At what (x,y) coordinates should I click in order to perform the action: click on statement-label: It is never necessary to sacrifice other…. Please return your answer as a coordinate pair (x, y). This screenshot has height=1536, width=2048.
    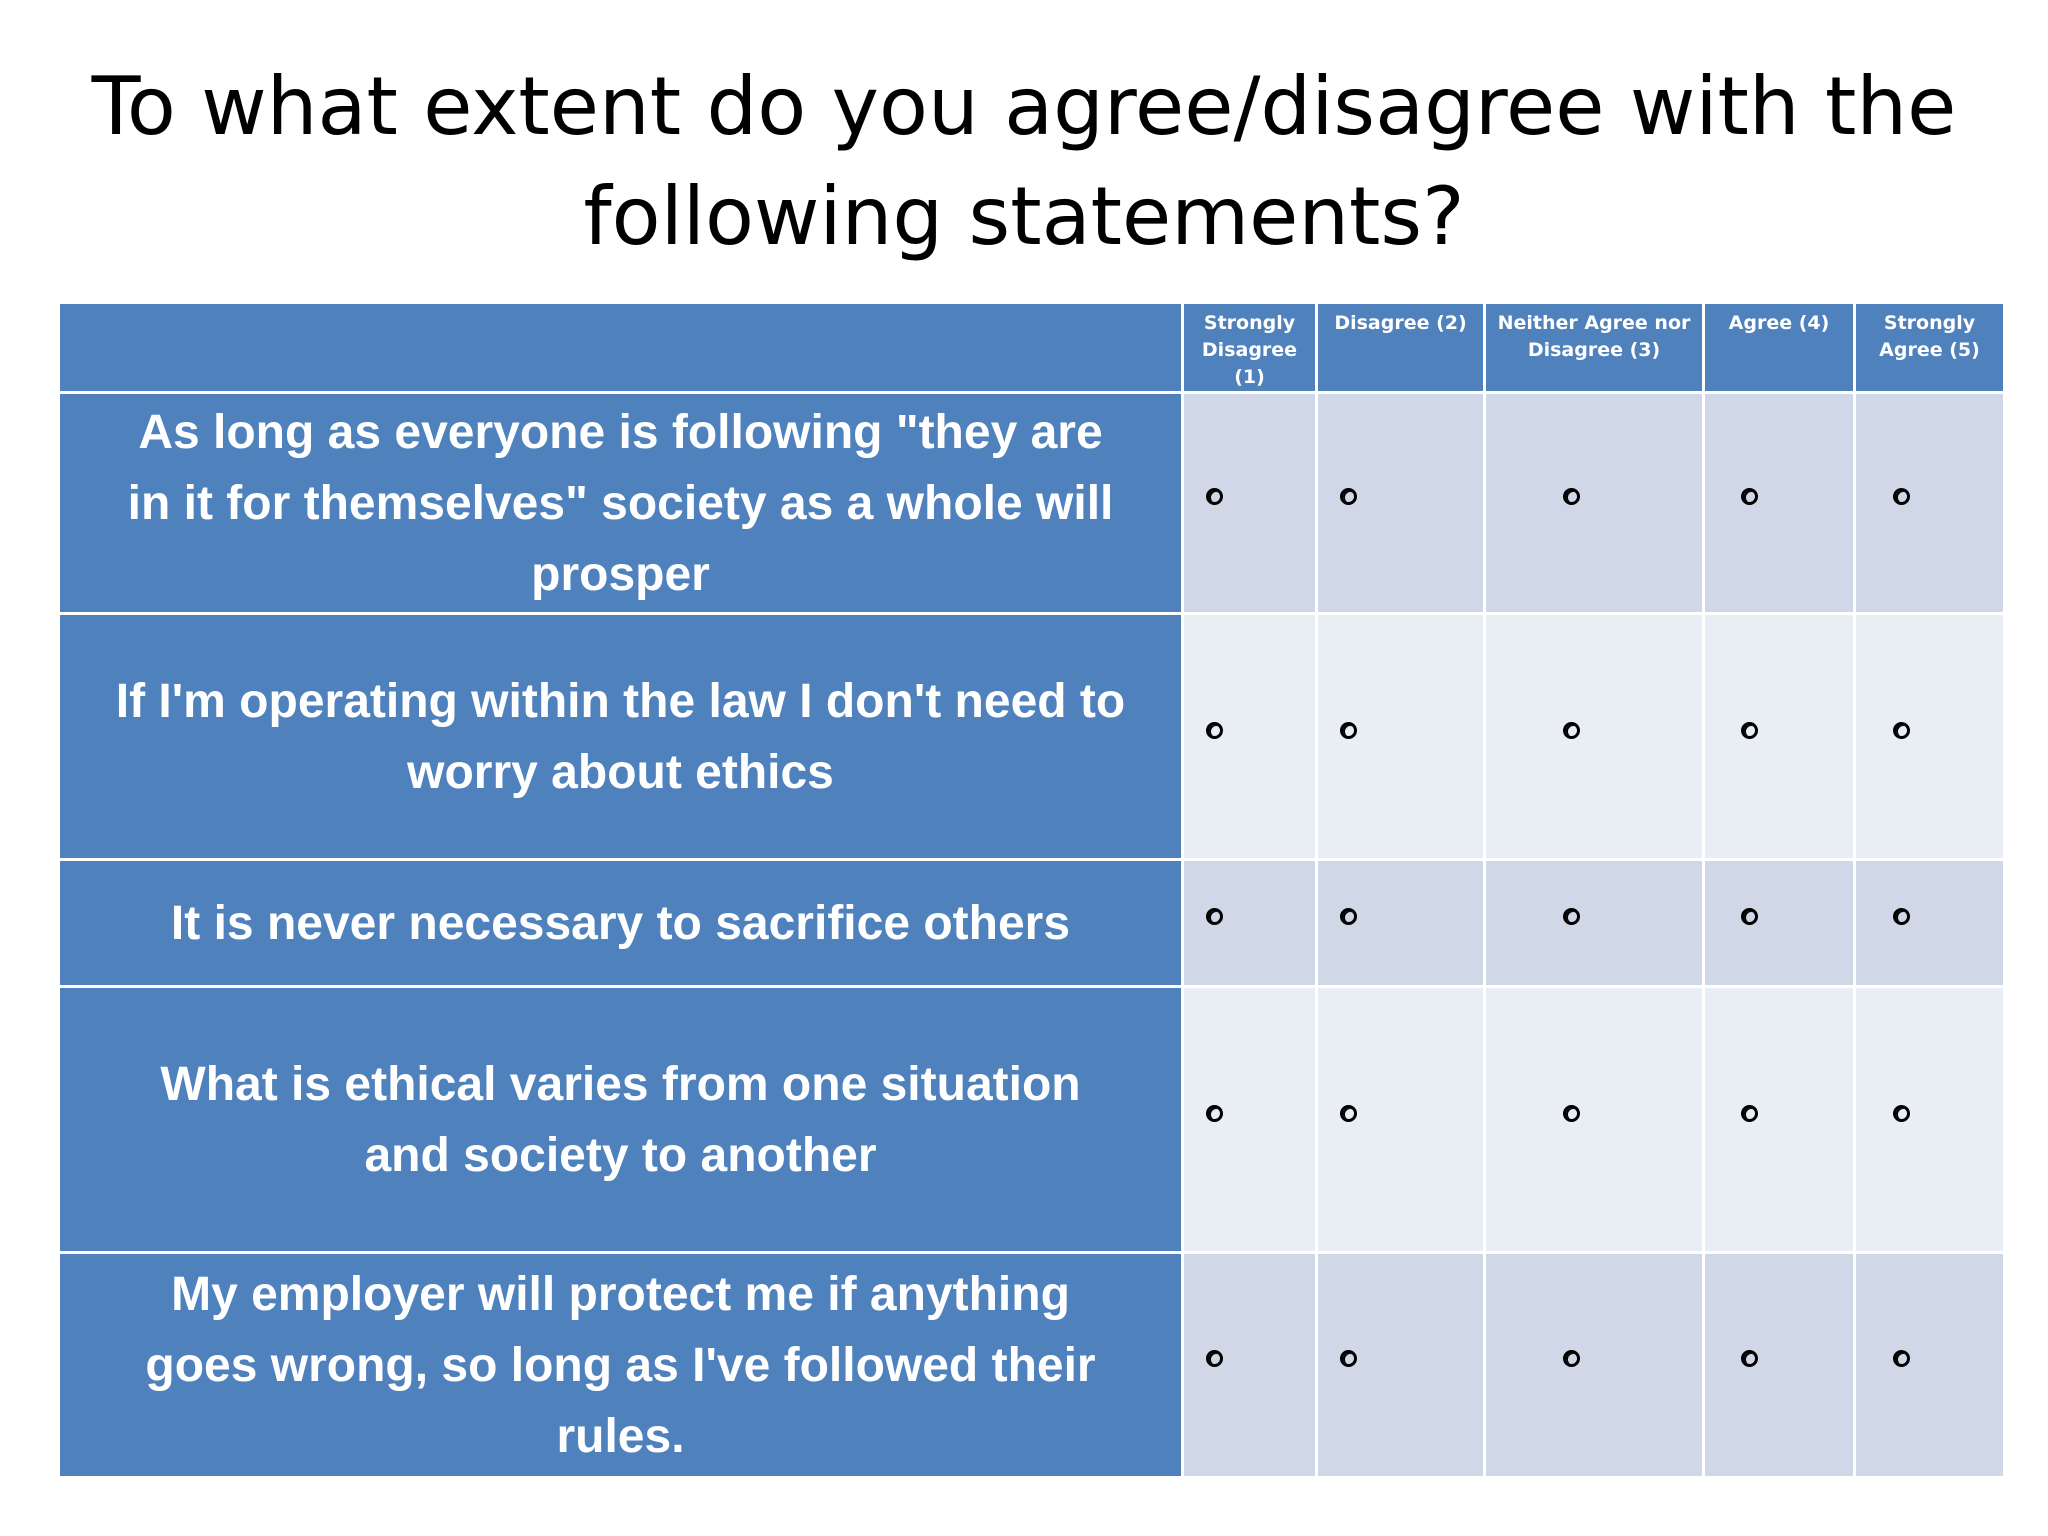
    Looking at the image, I should click on (620, 923).